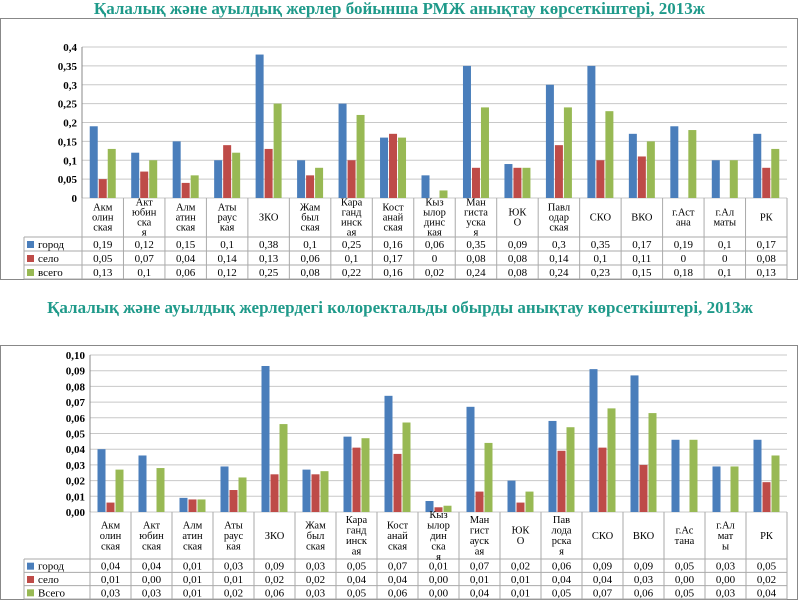 The height and width of the screenshot is (605, 799). Describe the element at coordinates (356, 479) in the screenshot. I see `chart2-bar-село-7` at that location.